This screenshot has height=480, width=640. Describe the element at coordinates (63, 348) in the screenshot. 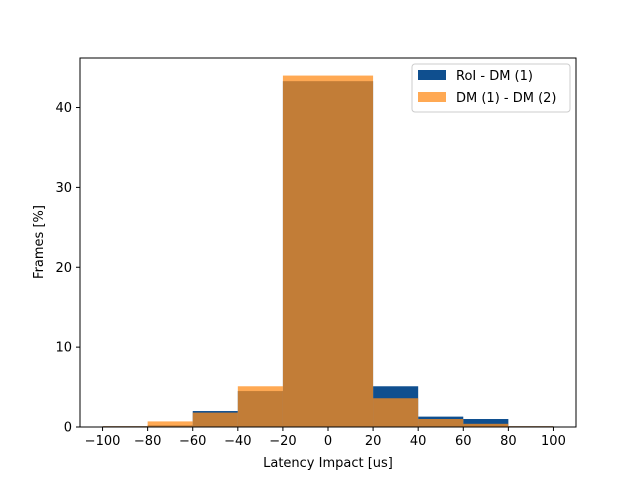

I see `y-tick-label: 10` at that location.